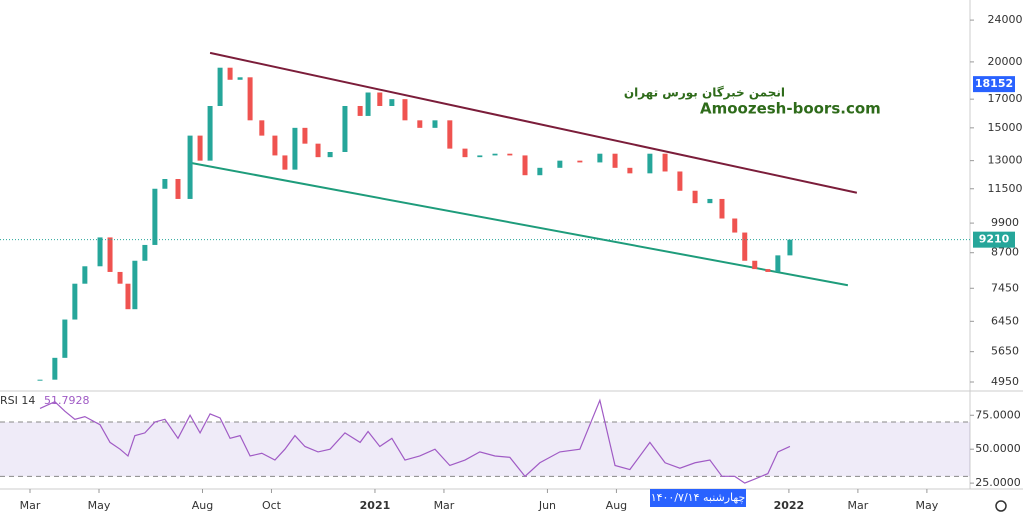  What do you see at coordinates (1001, 506) in the screenshot?
I see `settings-icon` at bounding box center [1001, 506].